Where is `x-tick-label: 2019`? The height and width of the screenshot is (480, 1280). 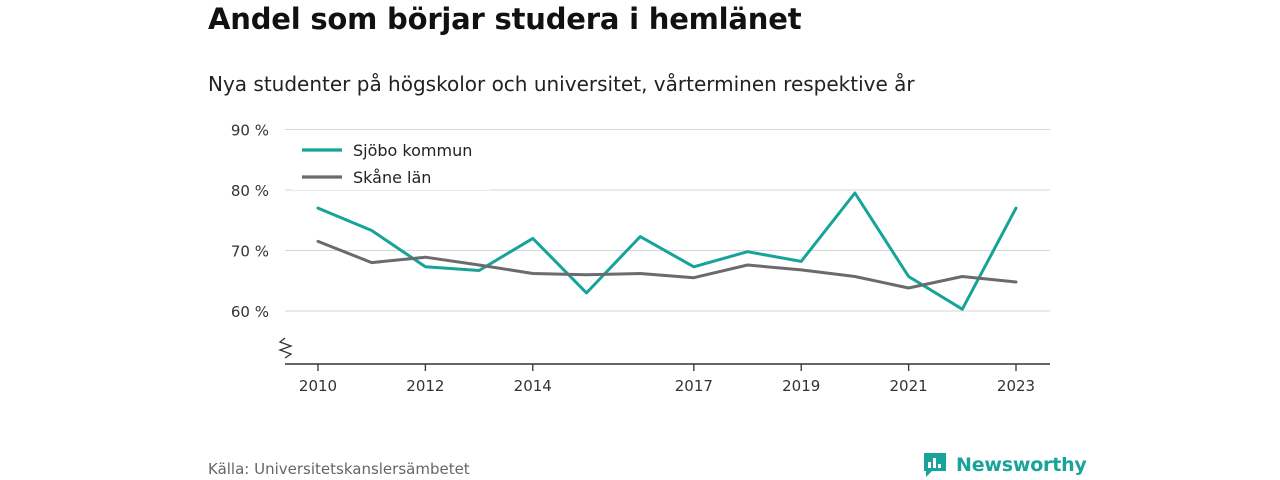
x-tick-label: 2019 is located at coordinates (801, 386).